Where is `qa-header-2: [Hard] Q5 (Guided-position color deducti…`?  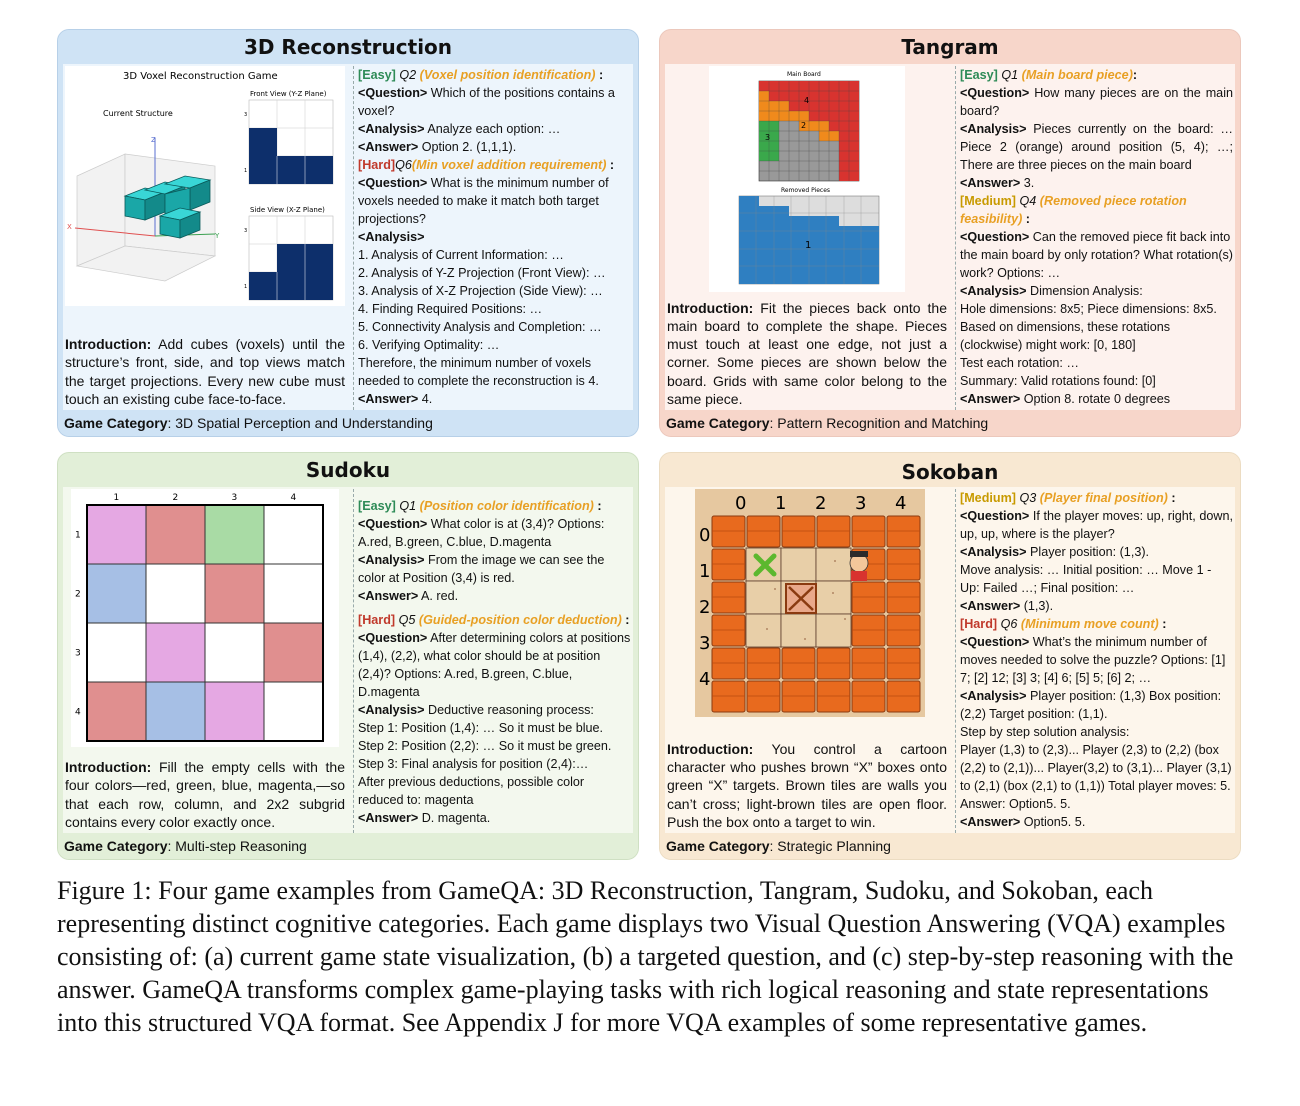 qa-header-2: [Hard] Q5 (Guided-position color deducti… is located at coordinates (494, 620).